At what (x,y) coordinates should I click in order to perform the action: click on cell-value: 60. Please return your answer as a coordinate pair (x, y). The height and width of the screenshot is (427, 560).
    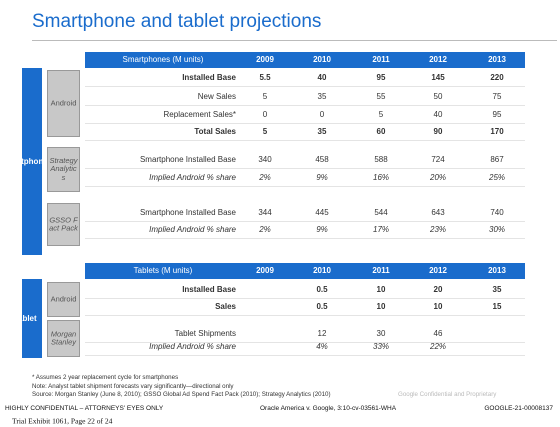
    Looking at the image, I should click on (381, 131).